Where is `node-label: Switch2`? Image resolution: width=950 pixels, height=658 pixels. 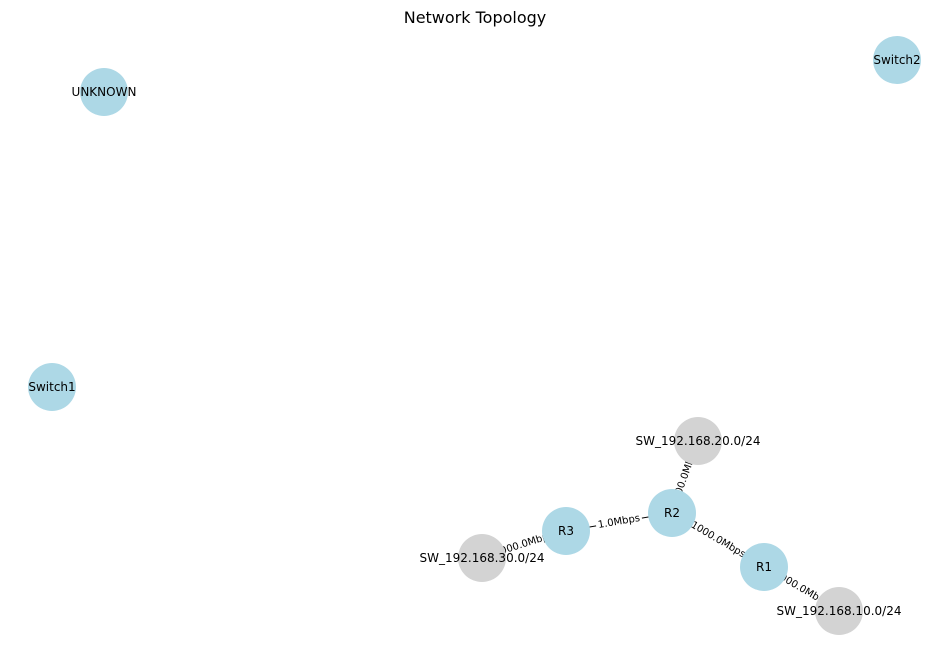 node-label: Switch2 is located at coordinates (896, 60).